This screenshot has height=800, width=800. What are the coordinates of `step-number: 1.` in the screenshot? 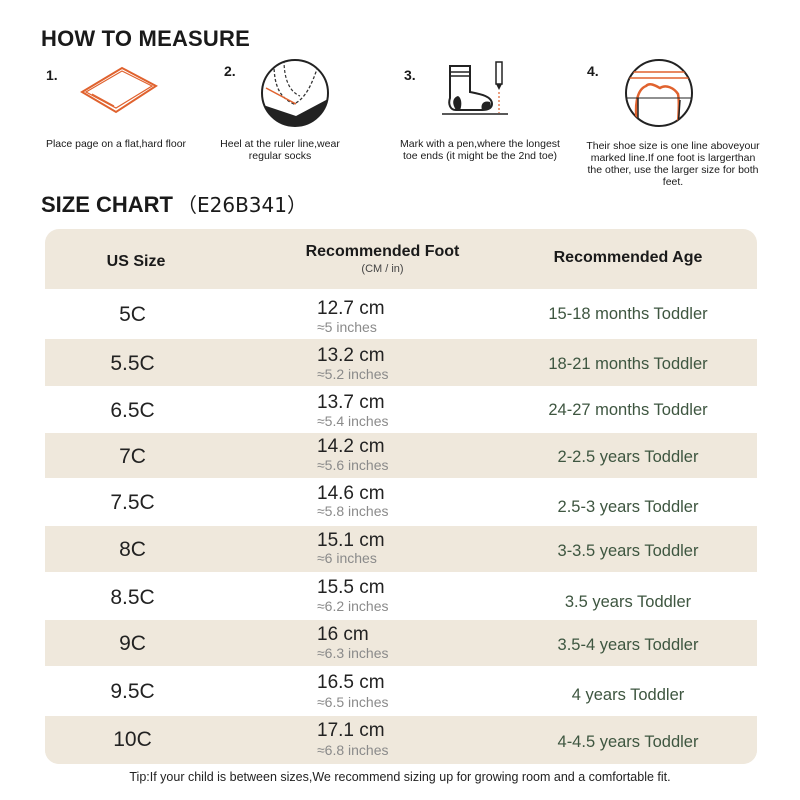 It's located at (52, 75).